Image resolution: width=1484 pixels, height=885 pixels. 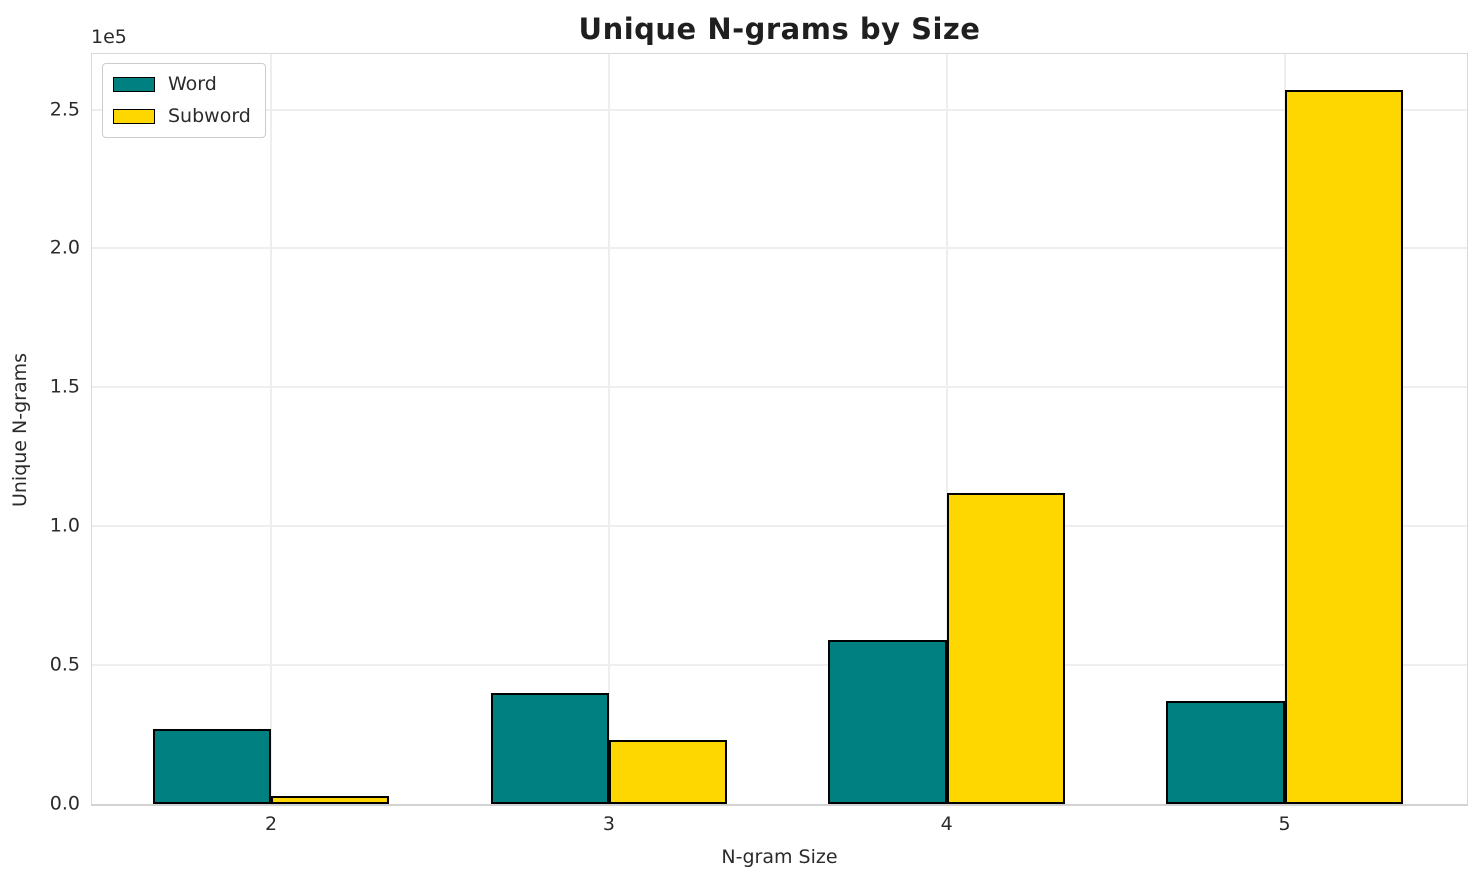 I want to click on y-tick-label: 2.0, so click(x=64, y=247).